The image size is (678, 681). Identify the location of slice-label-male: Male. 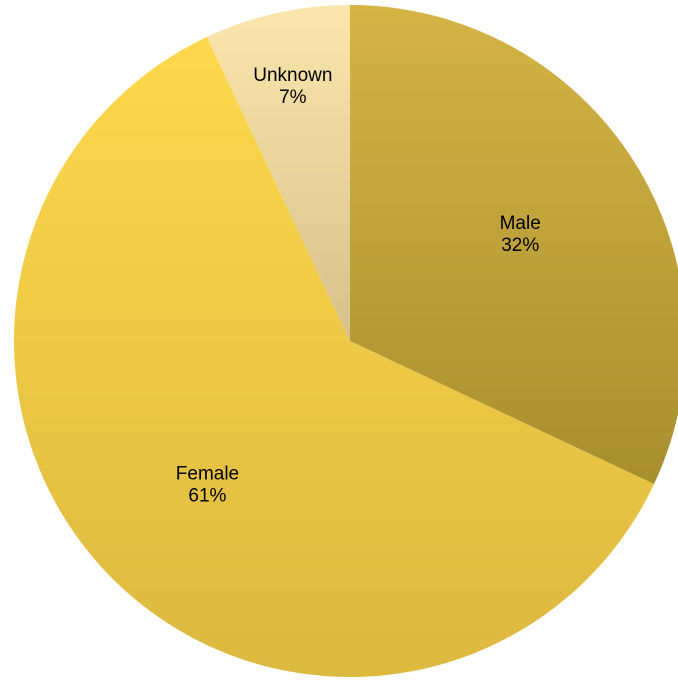
(520, 223).